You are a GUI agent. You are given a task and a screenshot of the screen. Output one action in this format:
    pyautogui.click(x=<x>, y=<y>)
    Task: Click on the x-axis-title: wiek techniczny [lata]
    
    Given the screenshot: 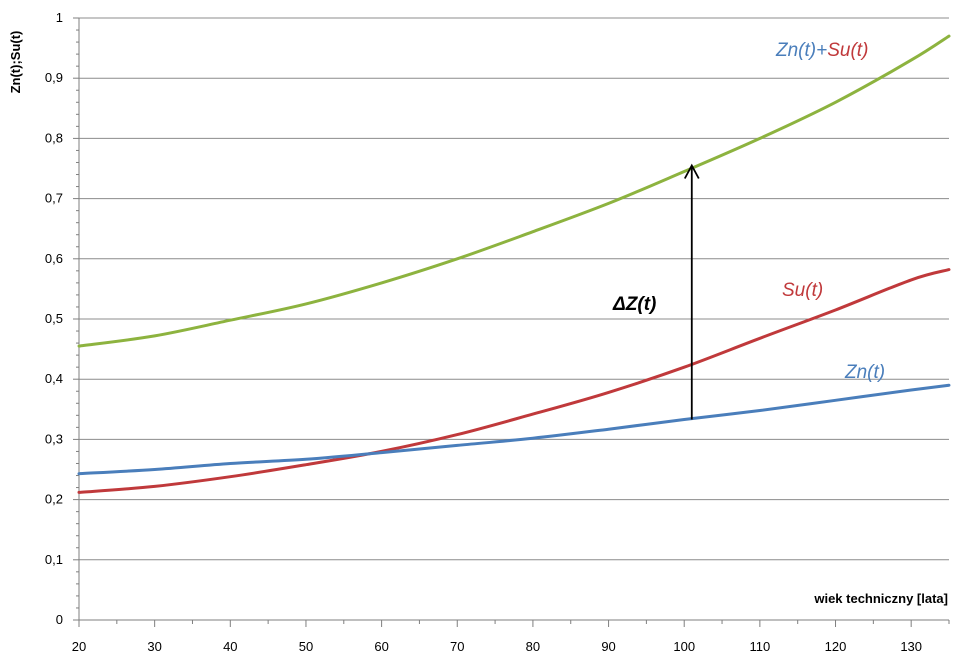 What is the action you would take?
    pyautogui.click(x=880, y=598)
    